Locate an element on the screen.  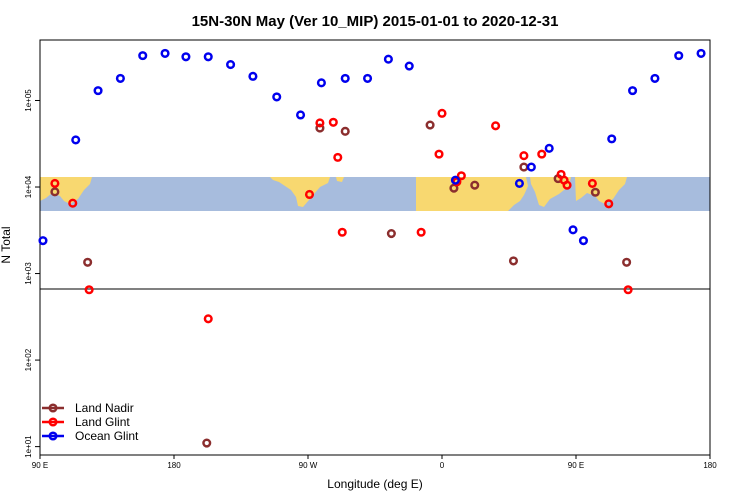
x-axis: 90 E 180 90 W 0 90 E 180 is located at coordinates (374, 462).